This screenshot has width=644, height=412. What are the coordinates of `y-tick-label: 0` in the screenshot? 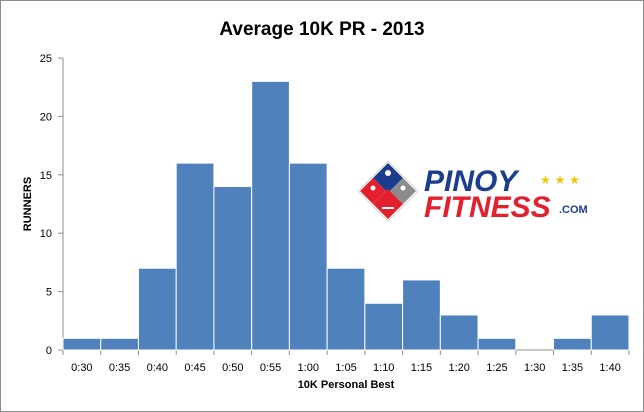 It's located at (49, 351).